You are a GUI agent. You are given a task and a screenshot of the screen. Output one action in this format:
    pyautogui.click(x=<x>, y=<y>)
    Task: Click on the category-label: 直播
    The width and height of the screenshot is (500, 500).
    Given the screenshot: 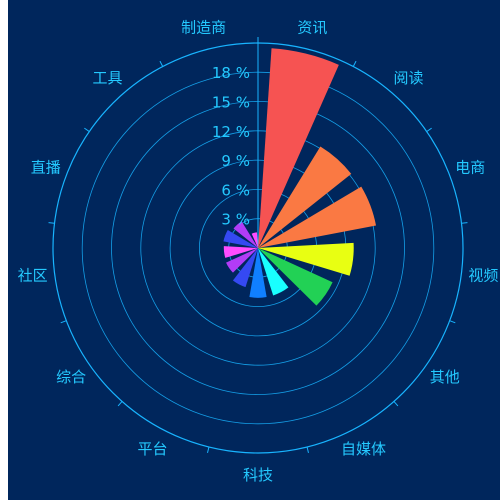 What is the action you would take?
    pyautogui.click(x=46, y=168)
    